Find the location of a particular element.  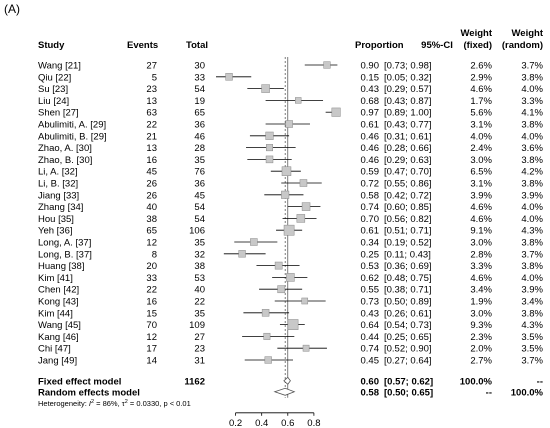

ci-value: [0.43; 0.87] is located at coordinates (408, 101).